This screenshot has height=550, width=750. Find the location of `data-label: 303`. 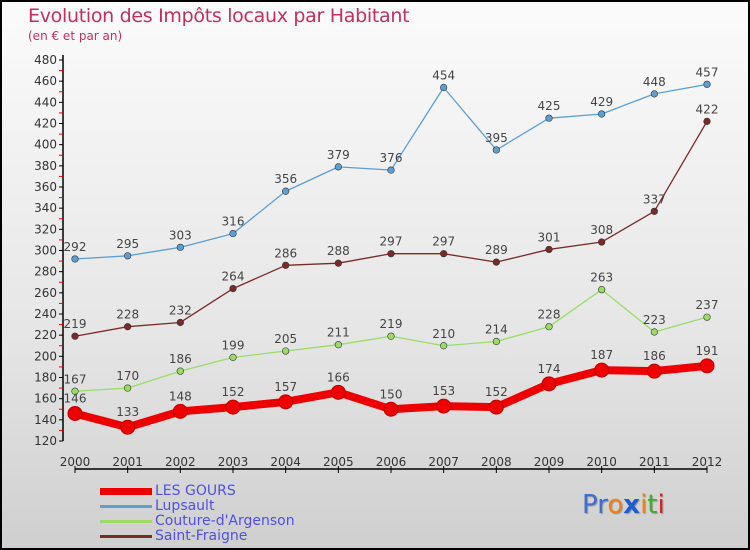

data-label: 303 is located at coordinates (180, 235).